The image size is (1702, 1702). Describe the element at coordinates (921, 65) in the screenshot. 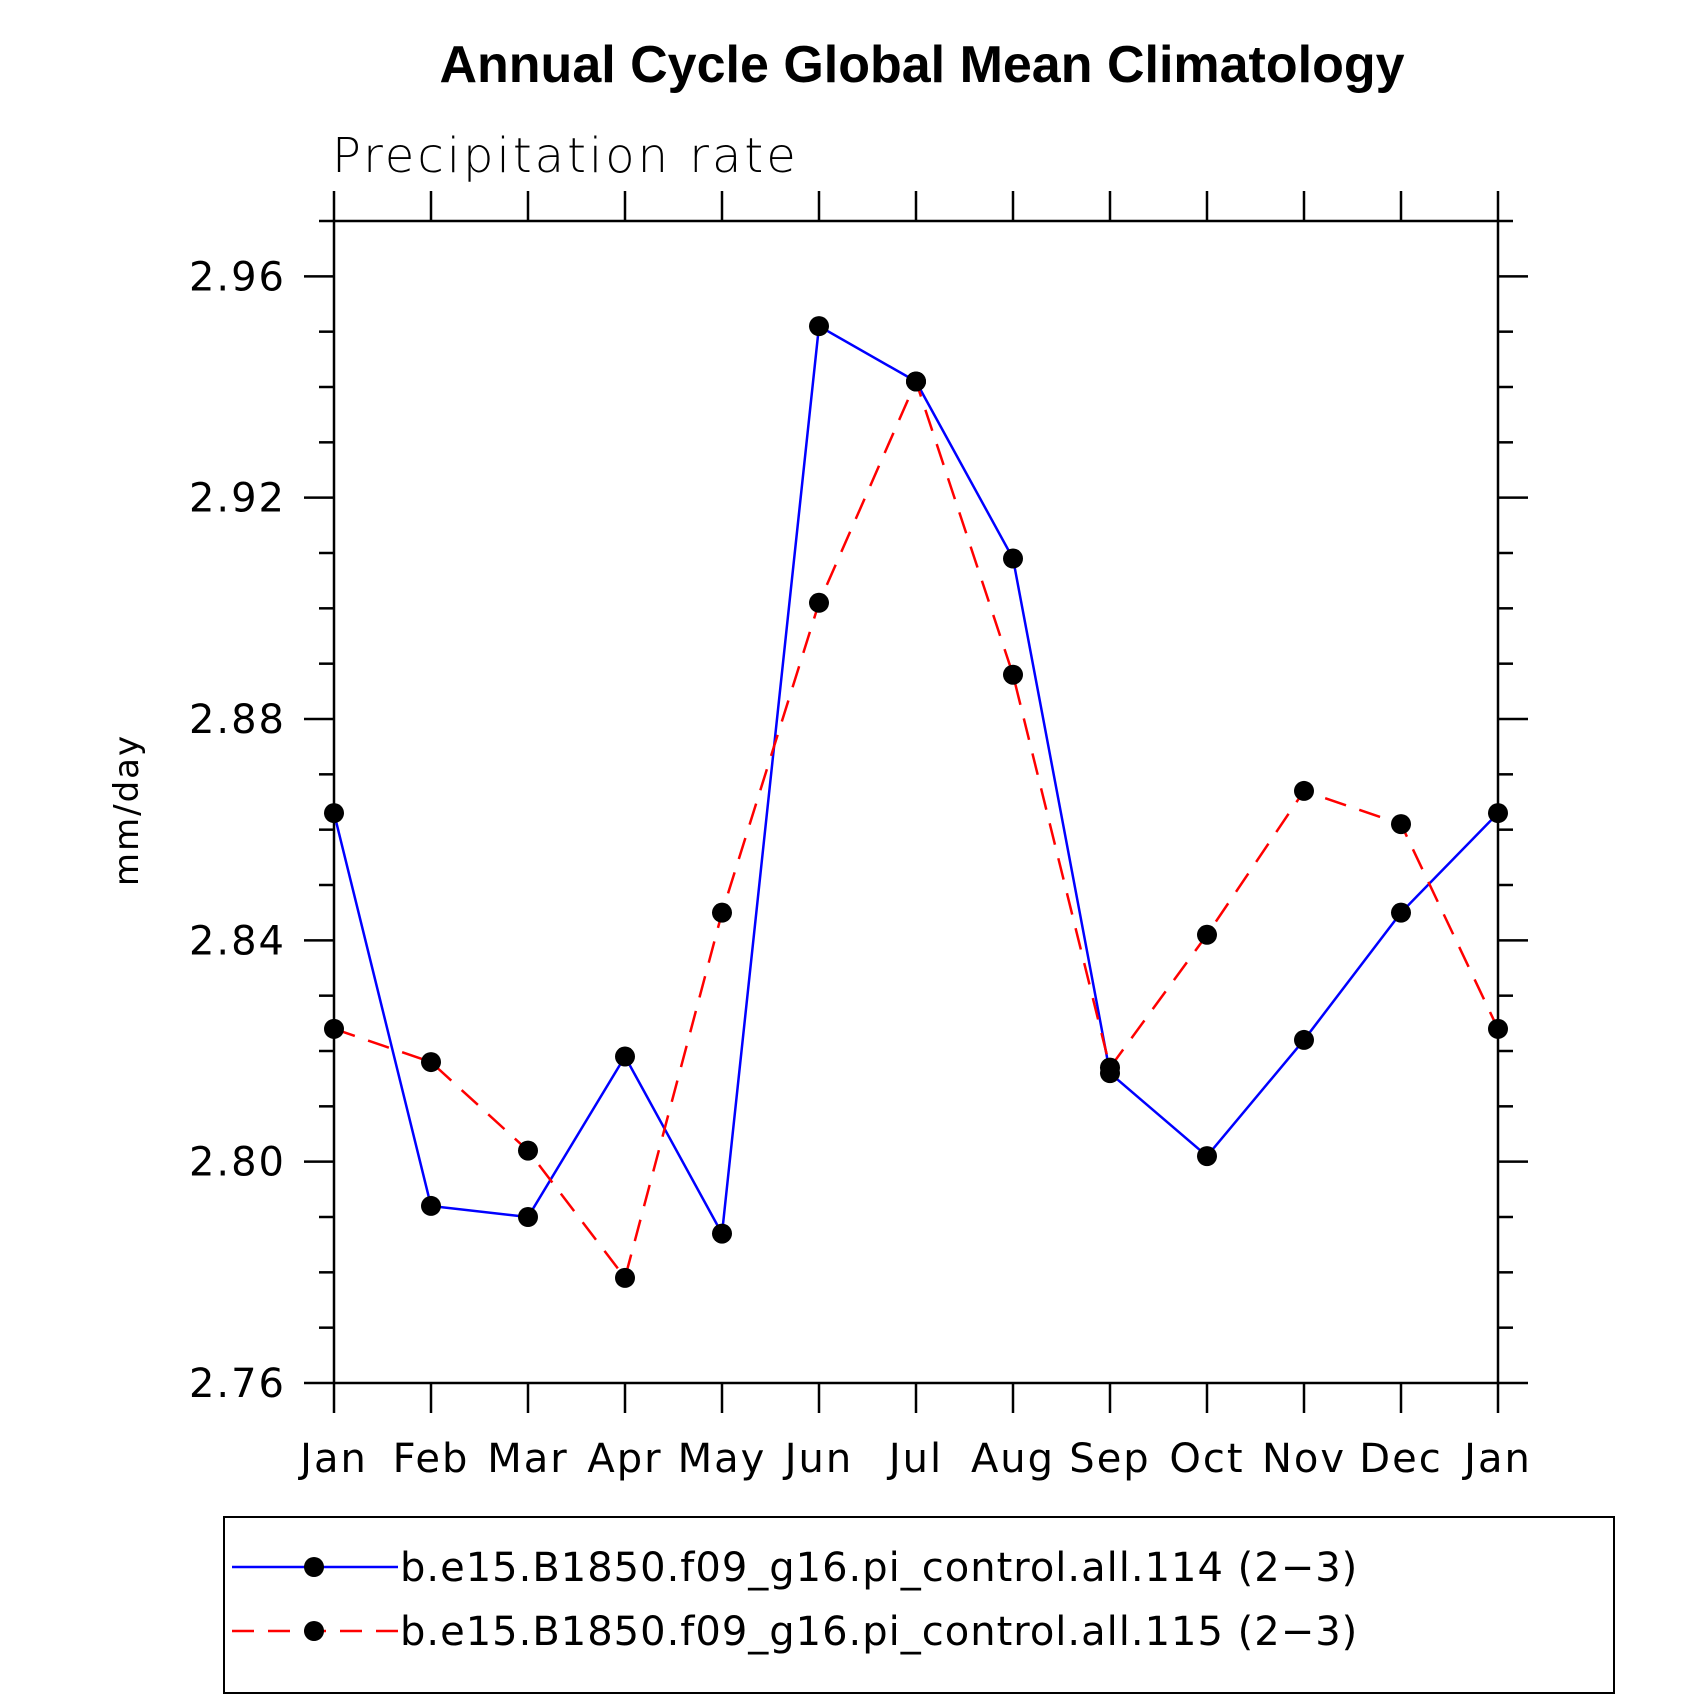

I see `chart-title: Annual Cycle Global Mean Climatology` at that location.